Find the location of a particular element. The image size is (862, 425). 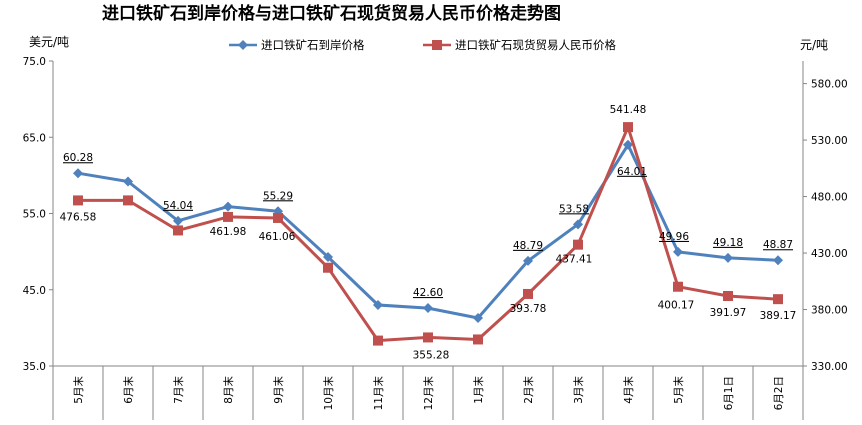

left-axis-tick-label: 45.0 is located at coordinates (34, 291).